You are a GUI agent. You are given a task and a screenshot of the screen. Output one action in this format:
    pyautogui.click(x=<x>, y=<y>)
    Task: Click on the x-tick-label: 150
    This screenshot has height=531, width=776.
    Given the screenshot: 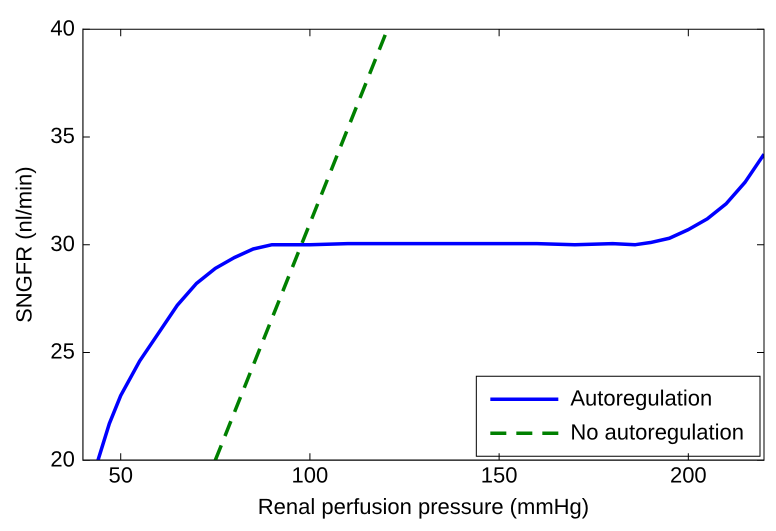 What is the action you would take?
    pyautogui.click(x=499, y=475)
    